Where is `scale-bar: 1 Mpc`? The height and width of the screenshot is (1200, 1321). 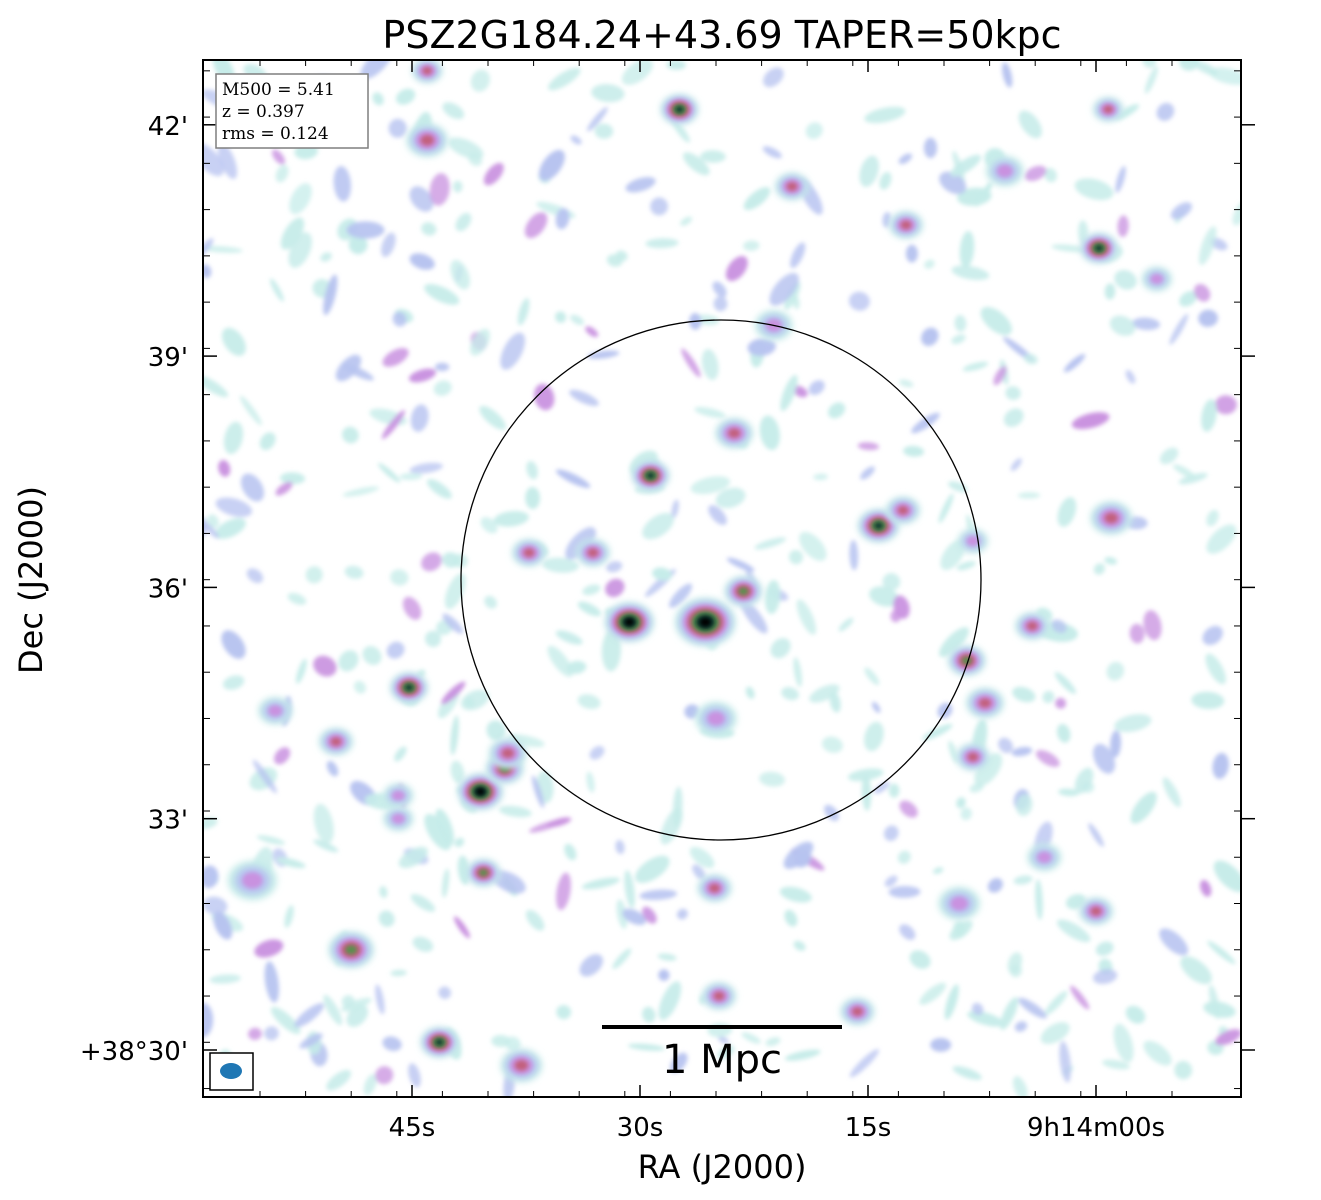 scale-bar: 1 Mpc is located at coordinates (722, 1054).